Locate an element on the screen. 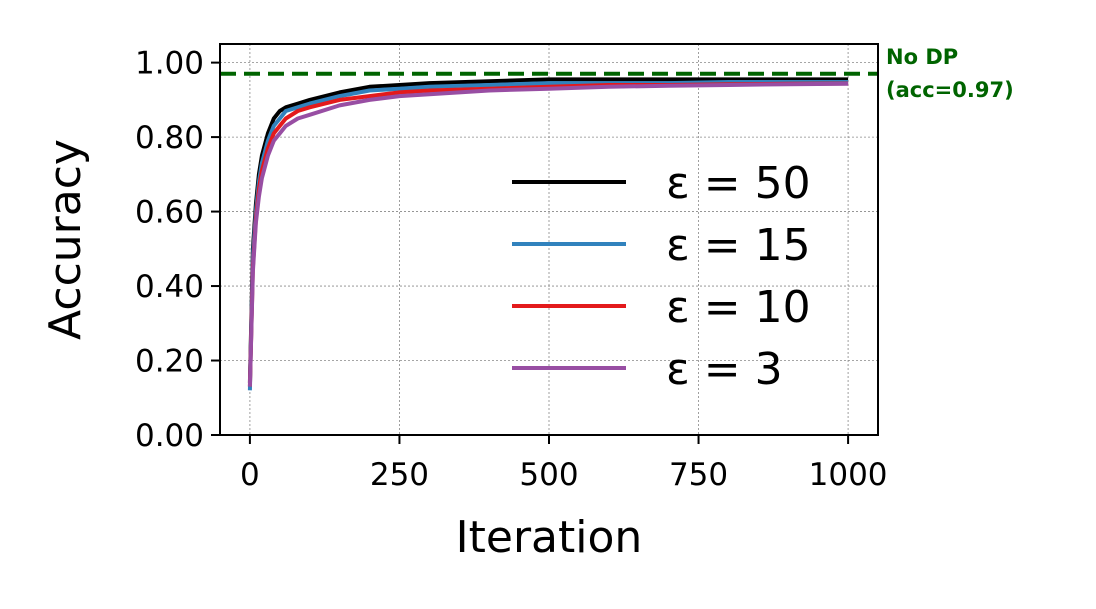  y-tick-label: 0.20 is located at coordinates (169, 362).